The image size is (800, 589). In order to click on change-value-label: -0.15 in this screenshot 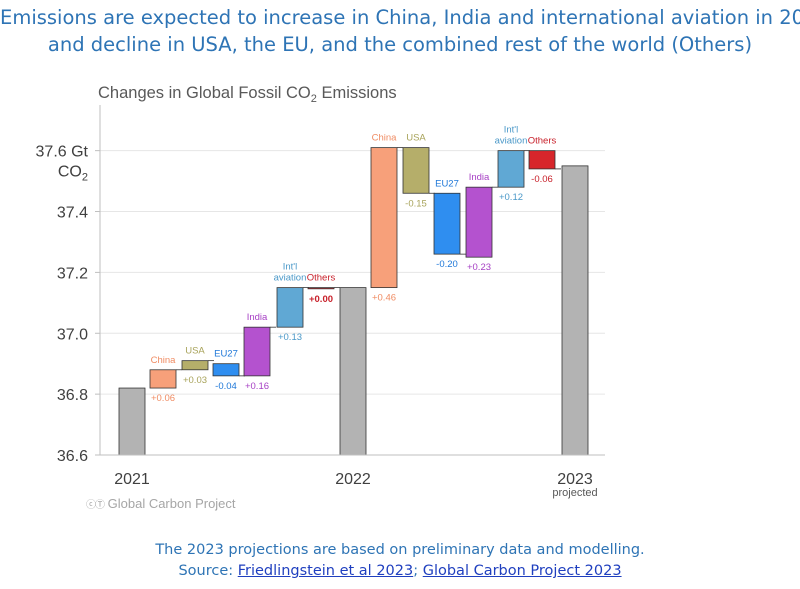, I will do `click(416, 203)`.